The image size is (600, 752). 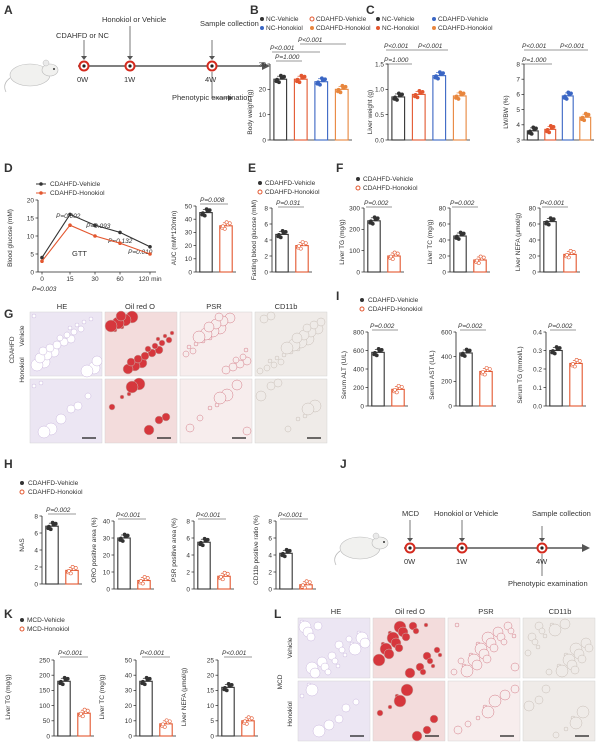 What do you see at coordinates (388, 179) in the screenshot?
I see `legend-f-0: CDAHFD-Vehicle` at bounding box center [388, 179].